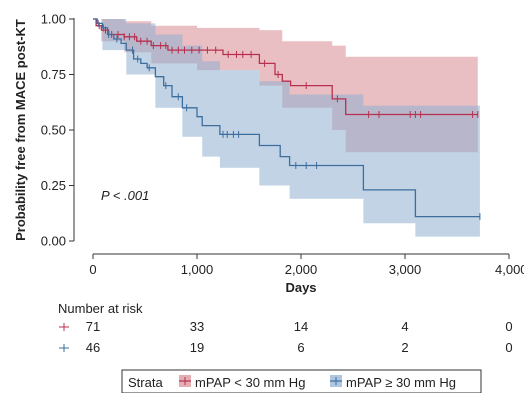  What do you see at coordinates (508, 347) in the screenshot?
I see `risk-count-high: 0` at bounding box center [508, 347].